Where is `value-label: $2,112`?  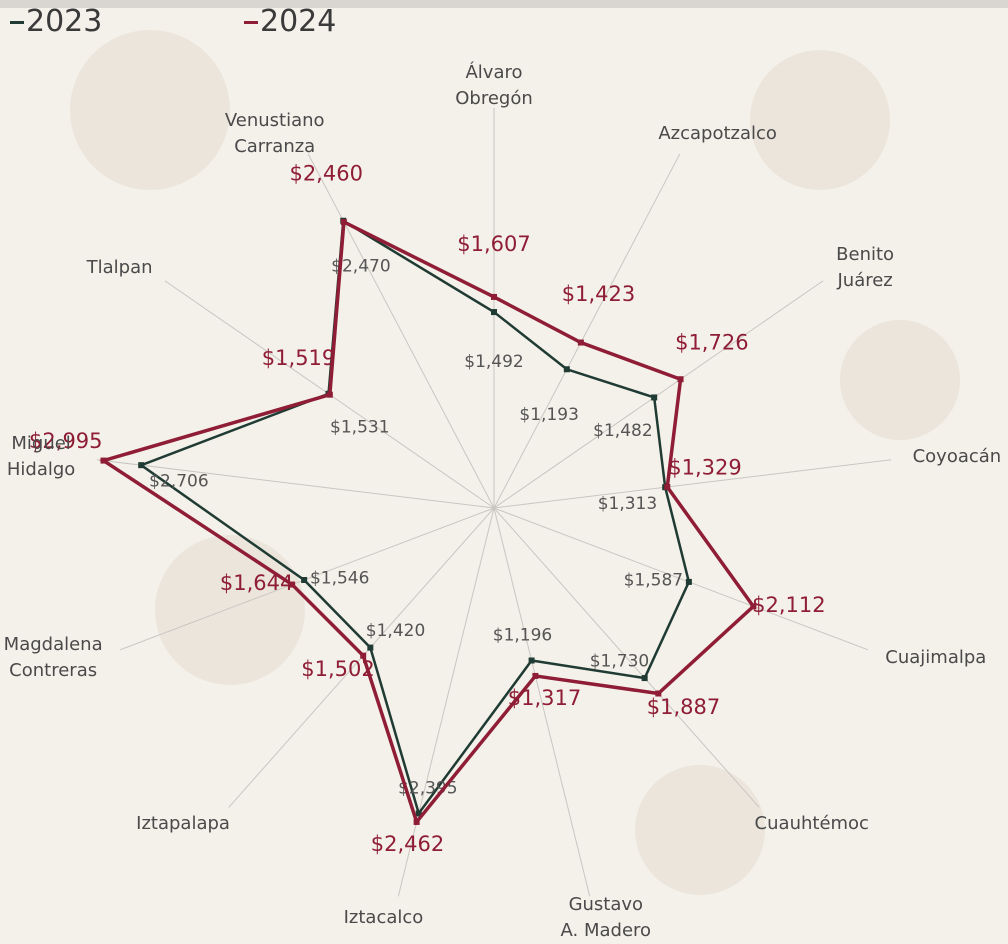 value-label: $2,112 is located at coordinates (788, 605).